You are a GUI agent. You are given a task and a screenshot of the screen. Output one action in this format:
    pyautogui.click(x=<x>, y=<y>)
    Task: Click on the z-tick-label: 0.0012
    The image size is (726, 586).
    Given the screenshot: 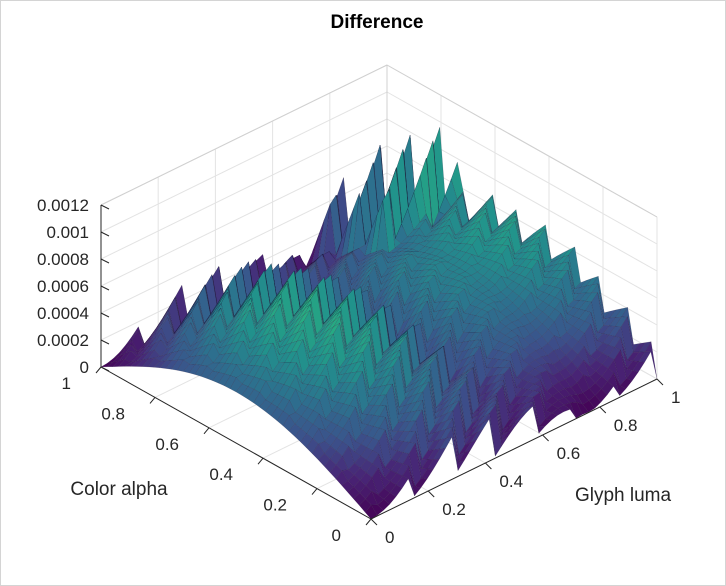 What is the action you would take?
    pyautogui.click(x=63, y=205)
    